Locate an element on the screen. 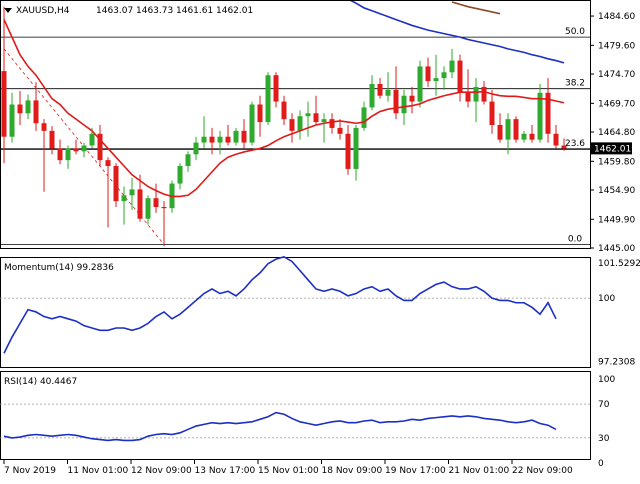  rsi-tick-label: 70 is located at coordinates (604, 405).